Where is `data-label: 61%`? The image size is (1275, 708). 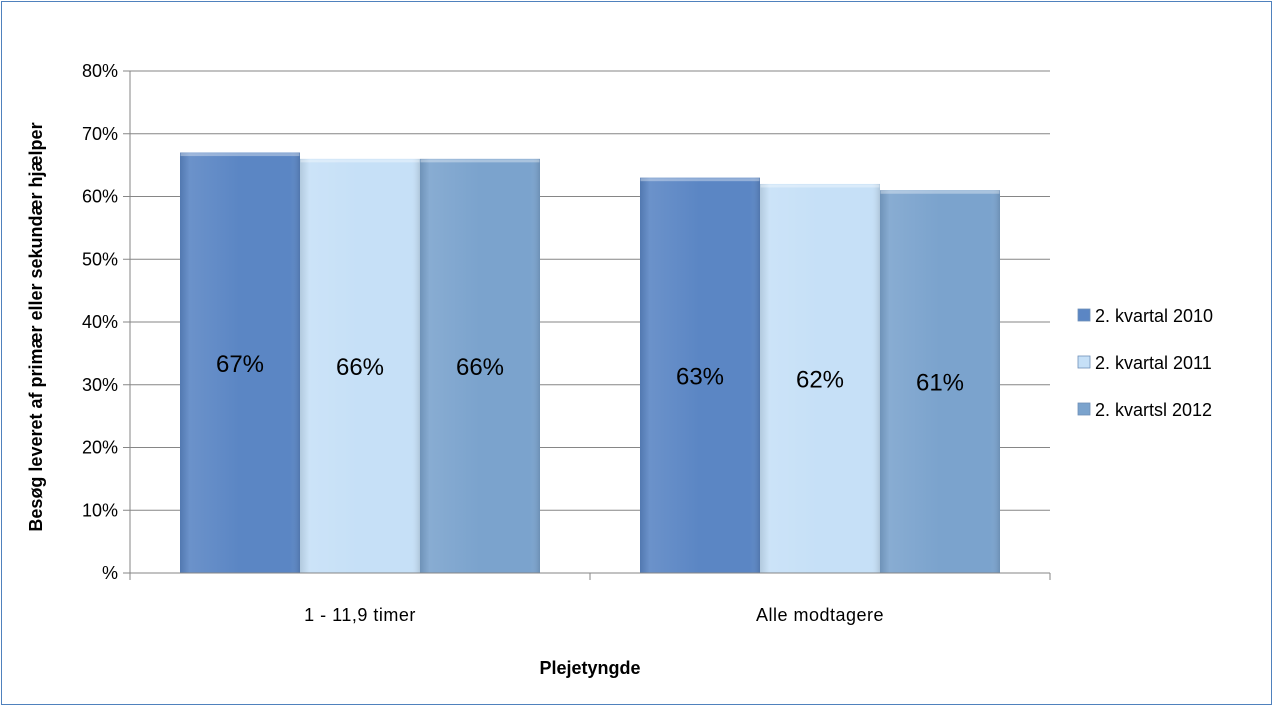 data-label: 61% is located at coordinates (940, 383).